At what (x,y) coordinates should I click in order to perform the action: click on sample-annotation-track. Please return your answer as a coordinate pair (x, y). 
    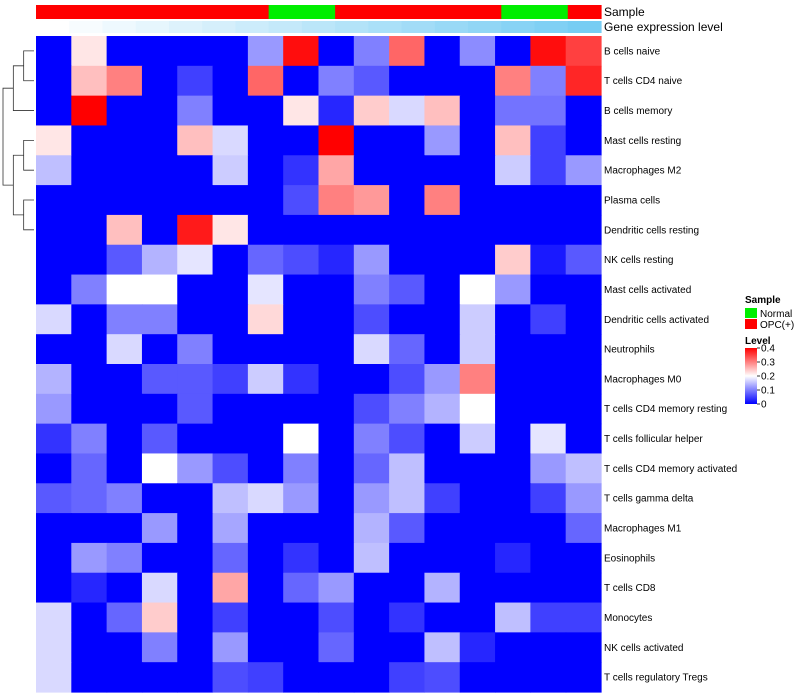
    Looking at the image, I should click on (319, 12).